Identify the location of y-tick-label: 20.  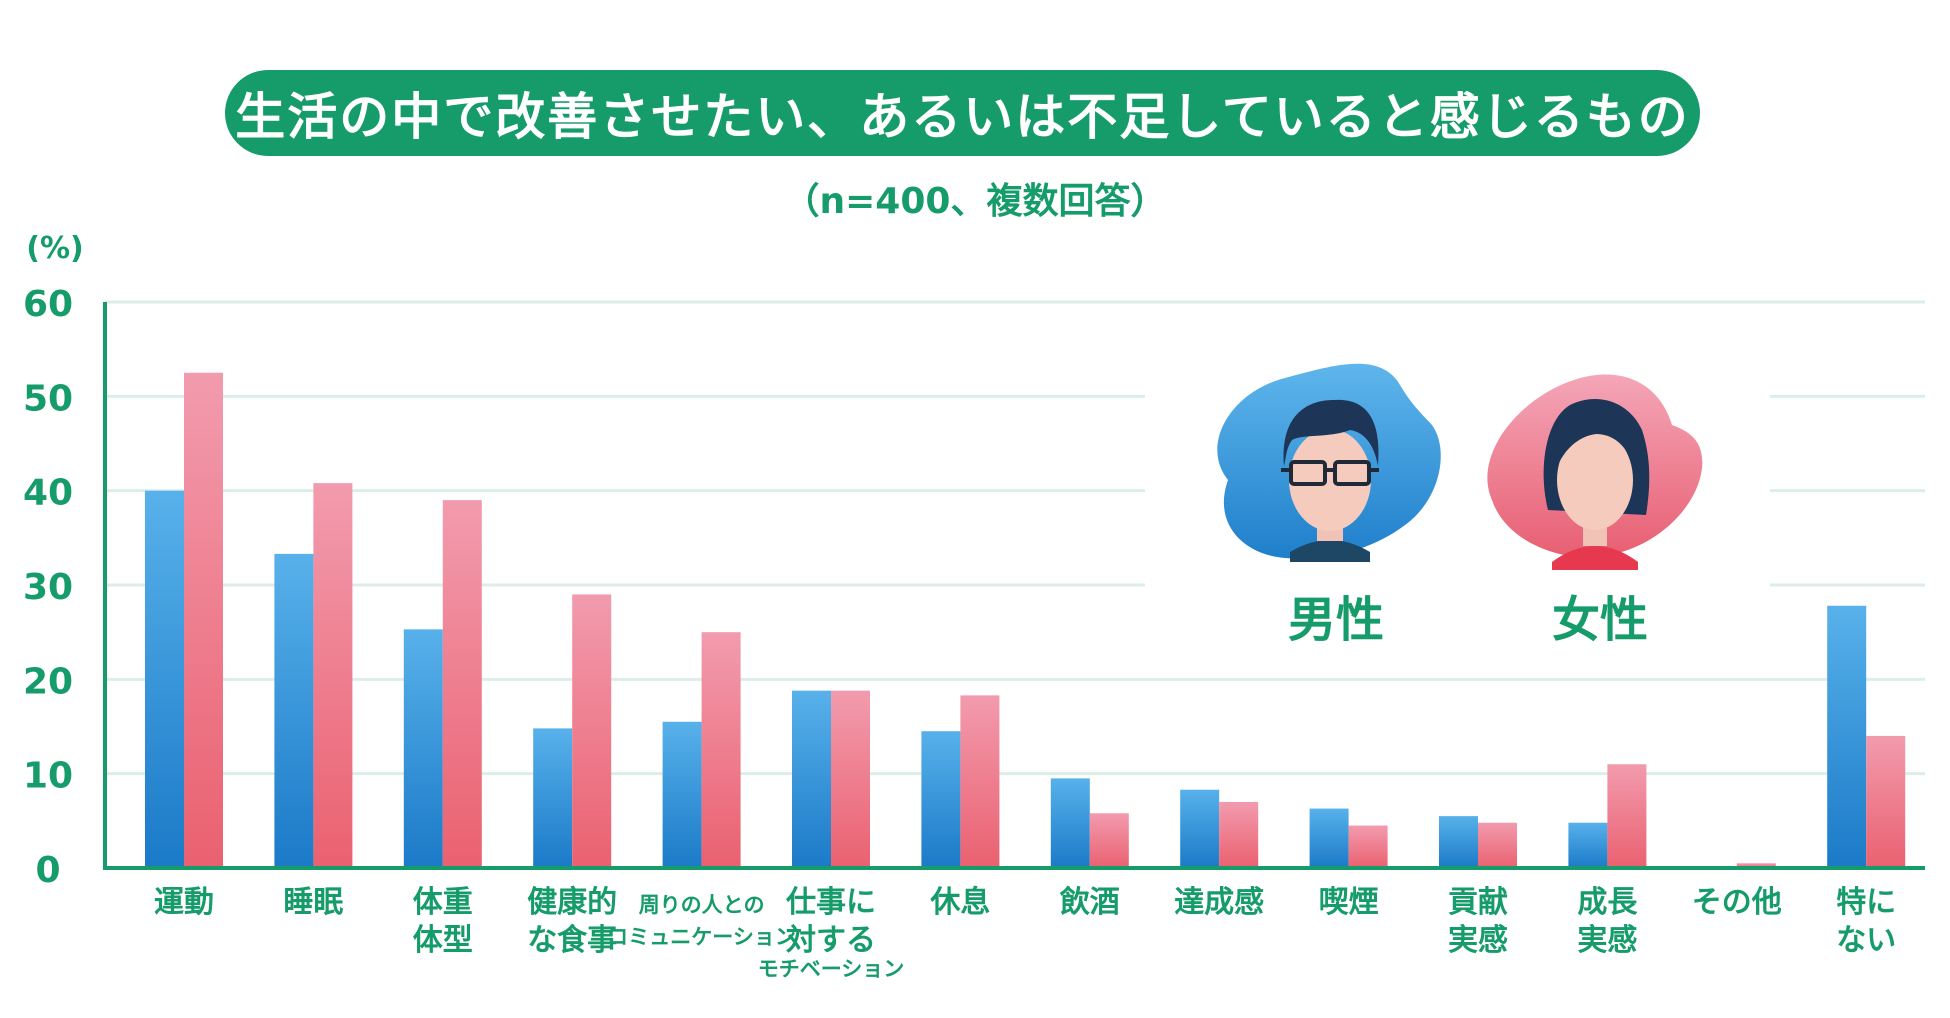
(48, 681).